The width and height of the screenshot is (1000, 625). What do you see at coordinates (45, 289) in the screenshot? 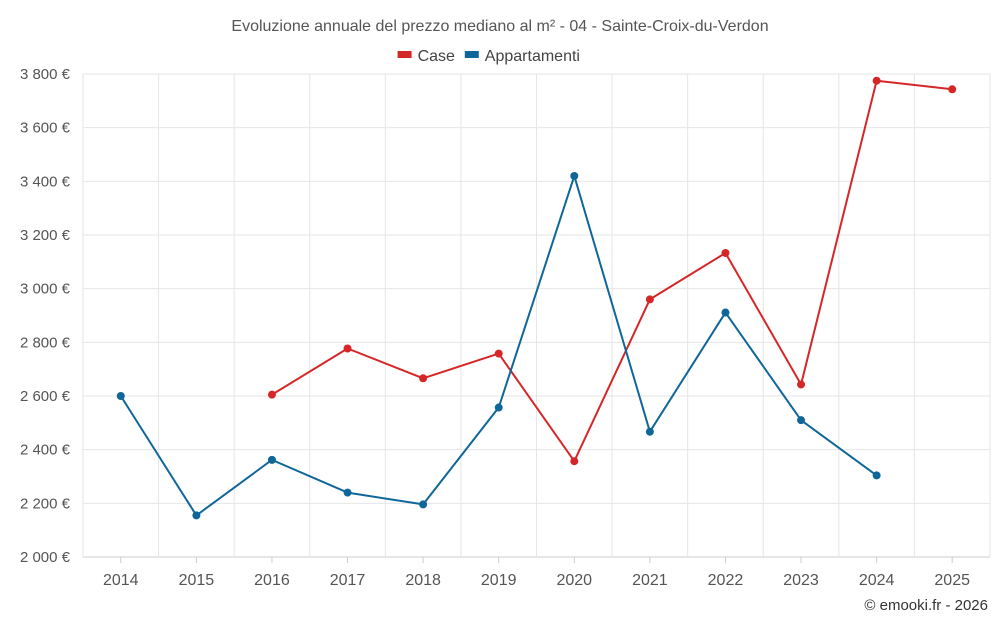
I see `y-tick-label: 3 000 €` at bounding box center [45, 289].